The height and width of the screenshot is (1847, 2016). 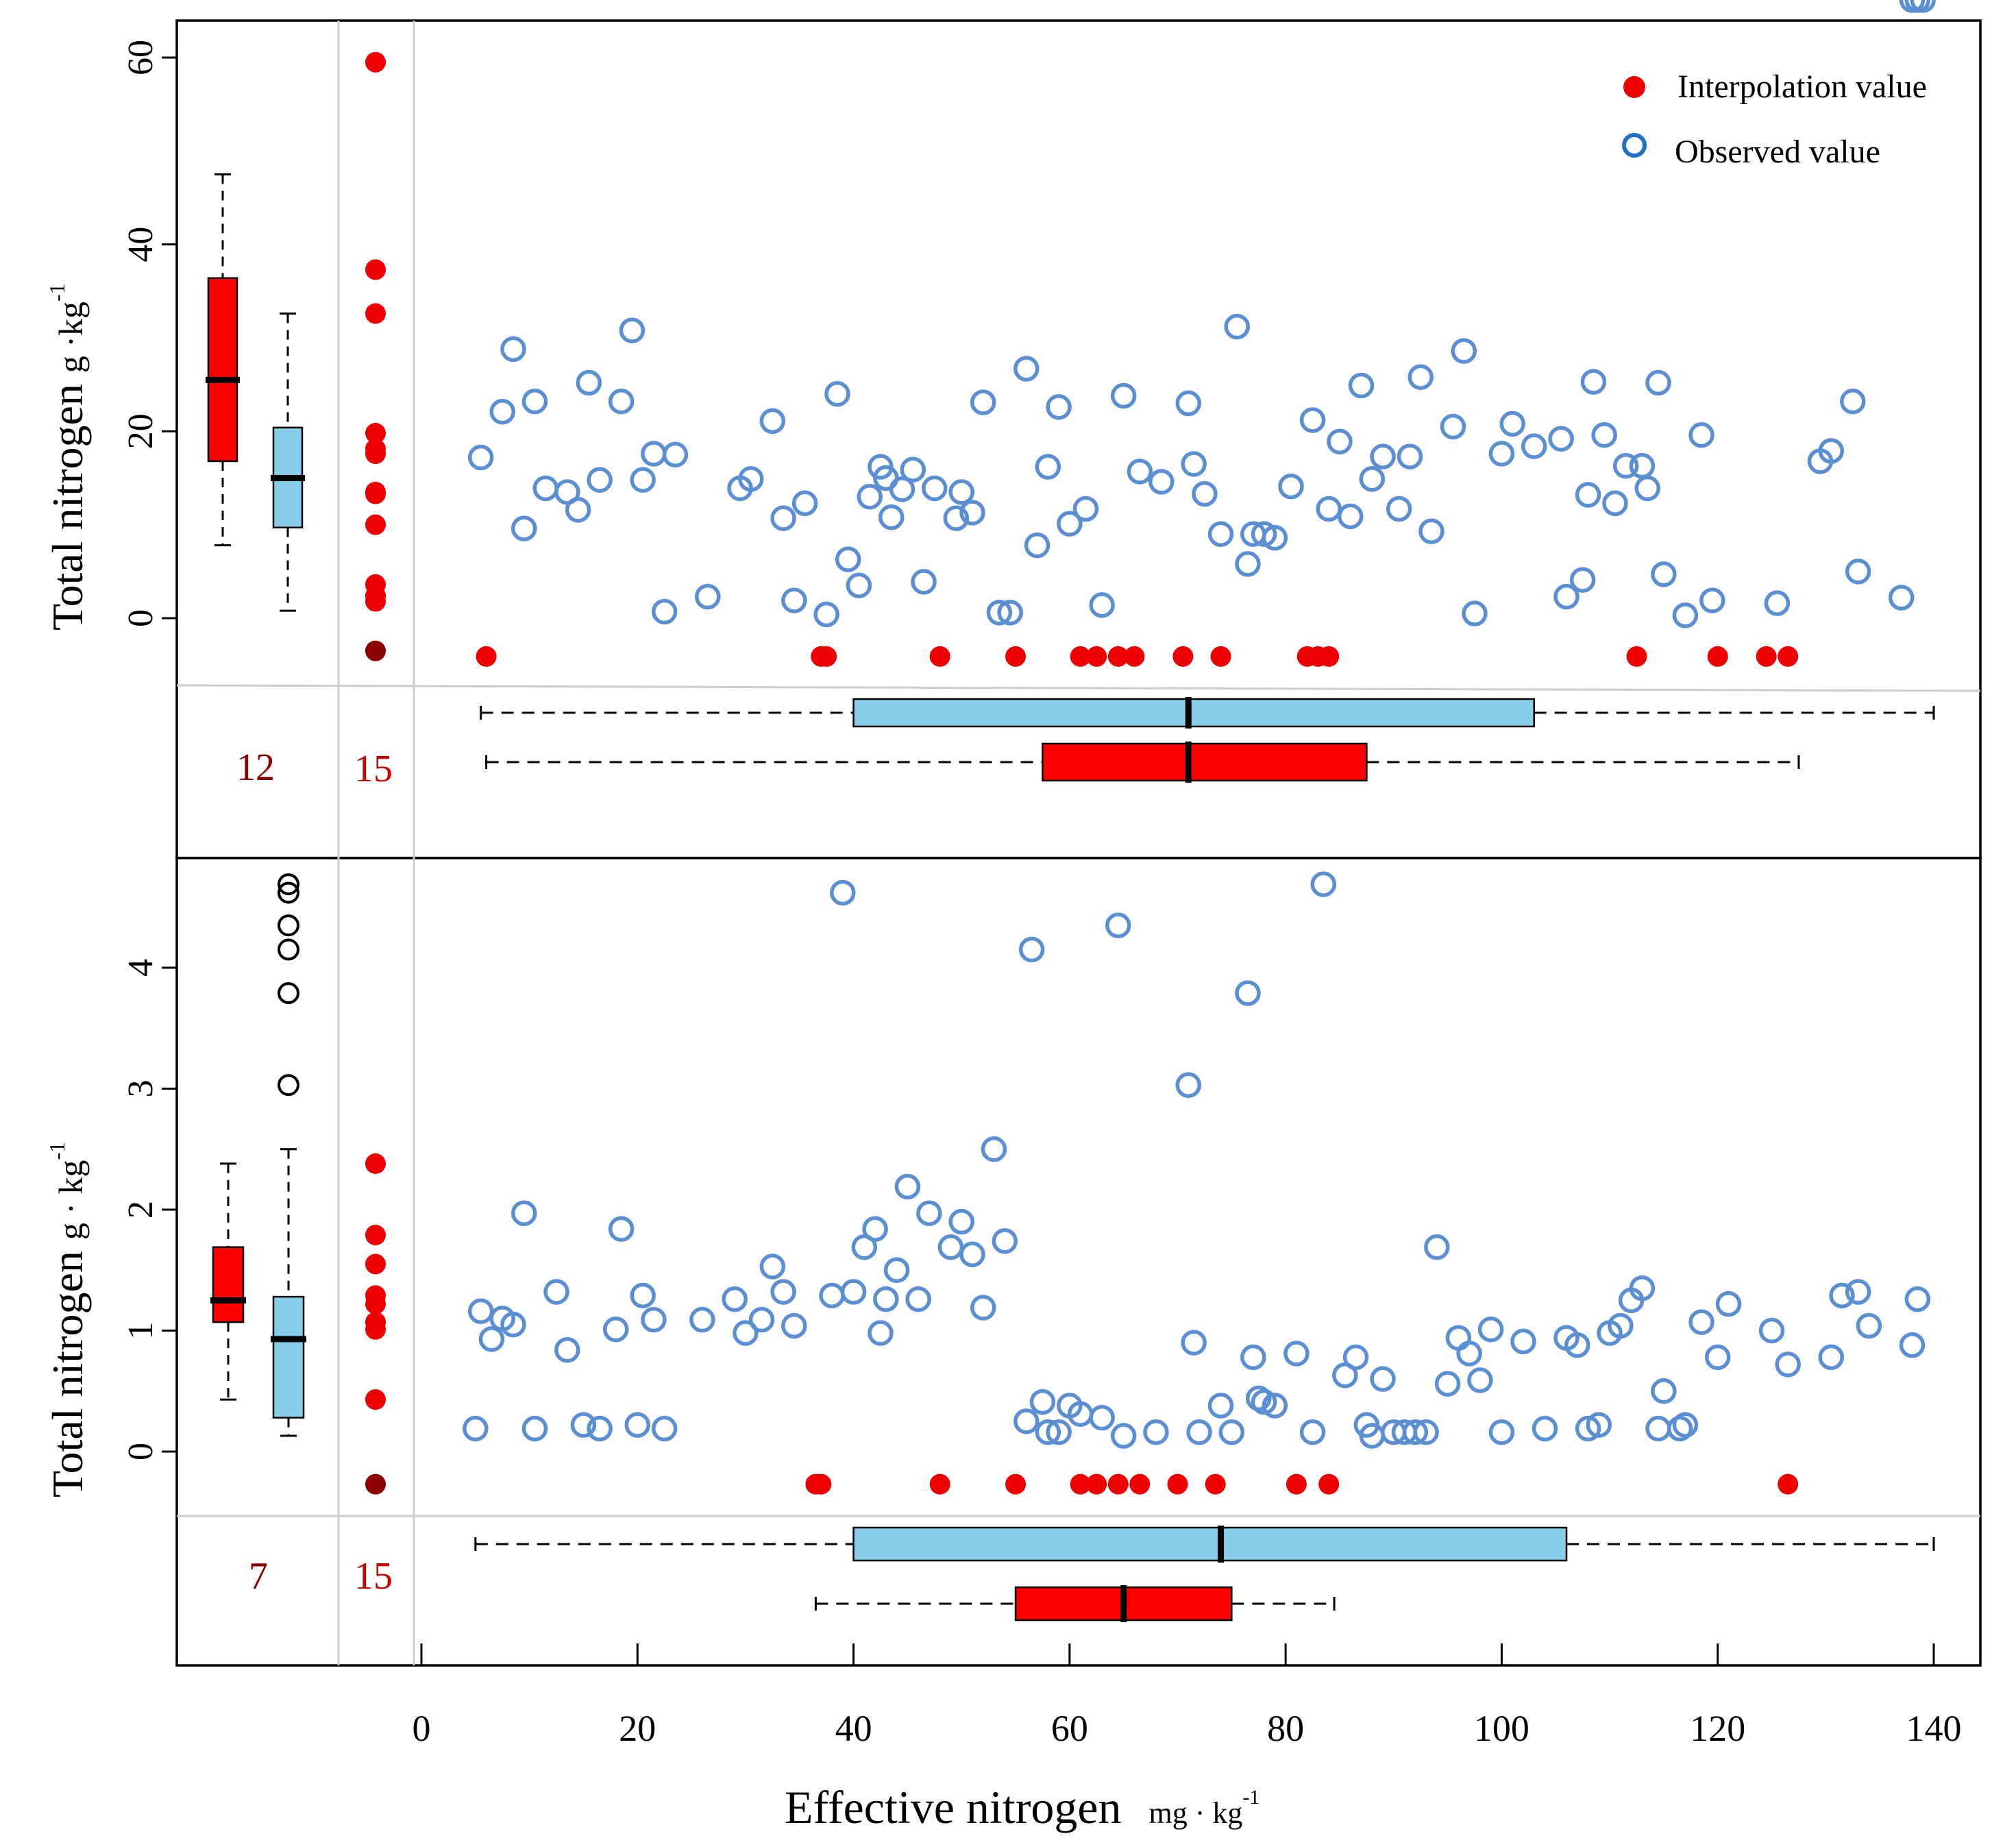 I want to click on bottom-y-axis: 0 1 2 3 4, so click(x=149, y=1209).